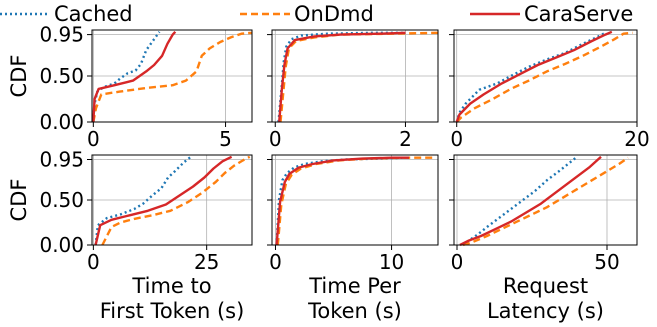 The width and height of the screenshot is (657, 327). What do you see at coordinates (545, 311) in the screenshot?
I see `x-axis-label: Latency (s)` at bounding box center [545, 311].